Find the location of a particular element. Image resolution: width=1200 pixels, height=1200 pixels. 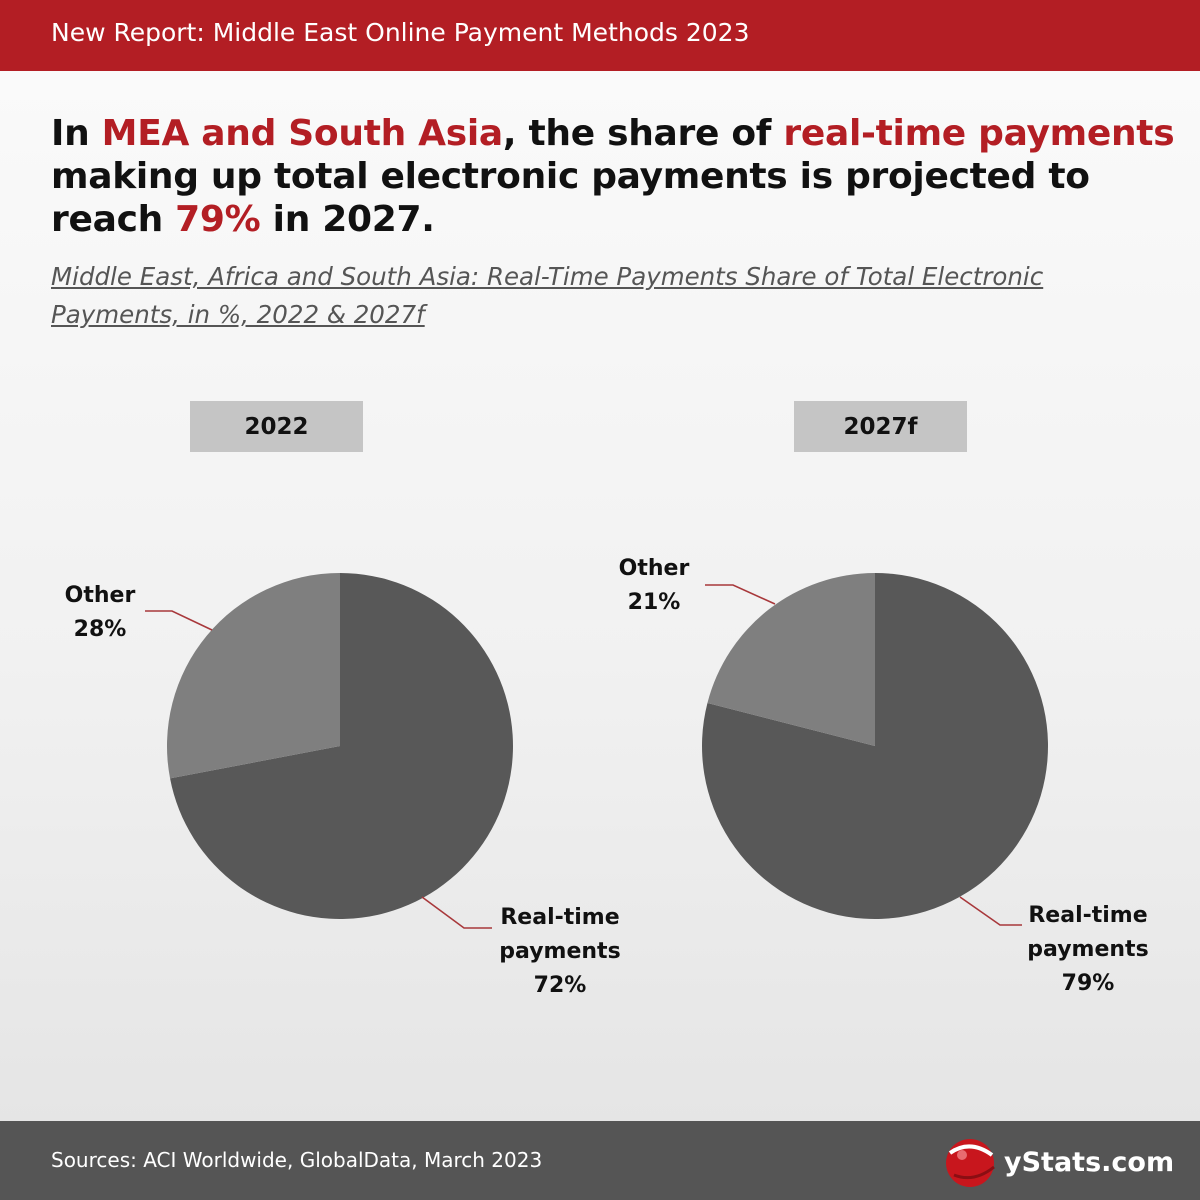

pie-0-name-0-0: Real-time is located at coordinates (559, 917).